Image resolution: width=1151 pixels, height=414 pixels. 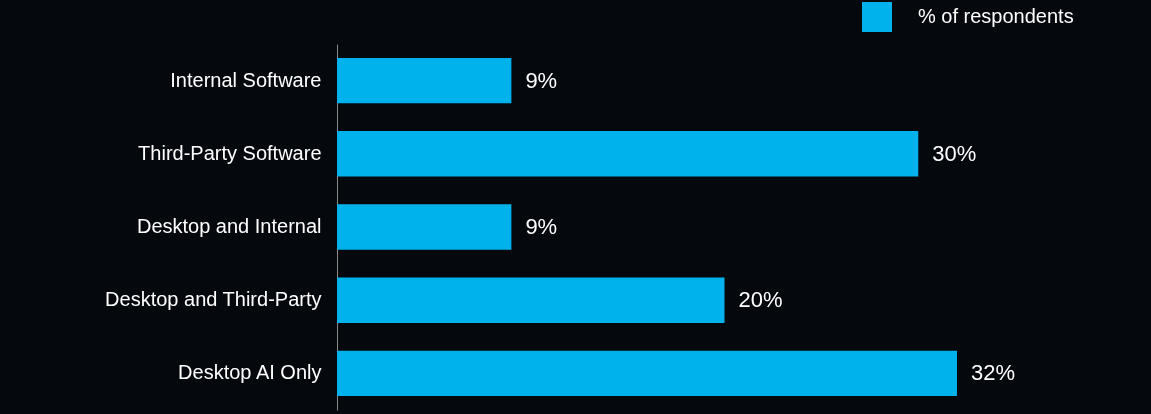 What do you see at coordinates (993, 373) in the screenshot?
I see `data-label: 32%` at bounding box center [993, 373].